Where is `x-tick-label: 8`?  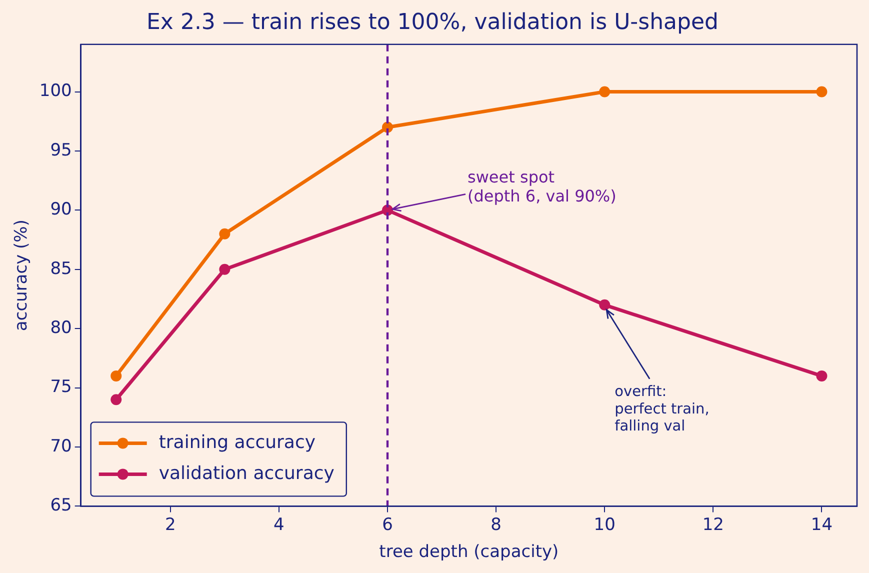
x-tick-label: 8 is located at coordinates (496, 524).